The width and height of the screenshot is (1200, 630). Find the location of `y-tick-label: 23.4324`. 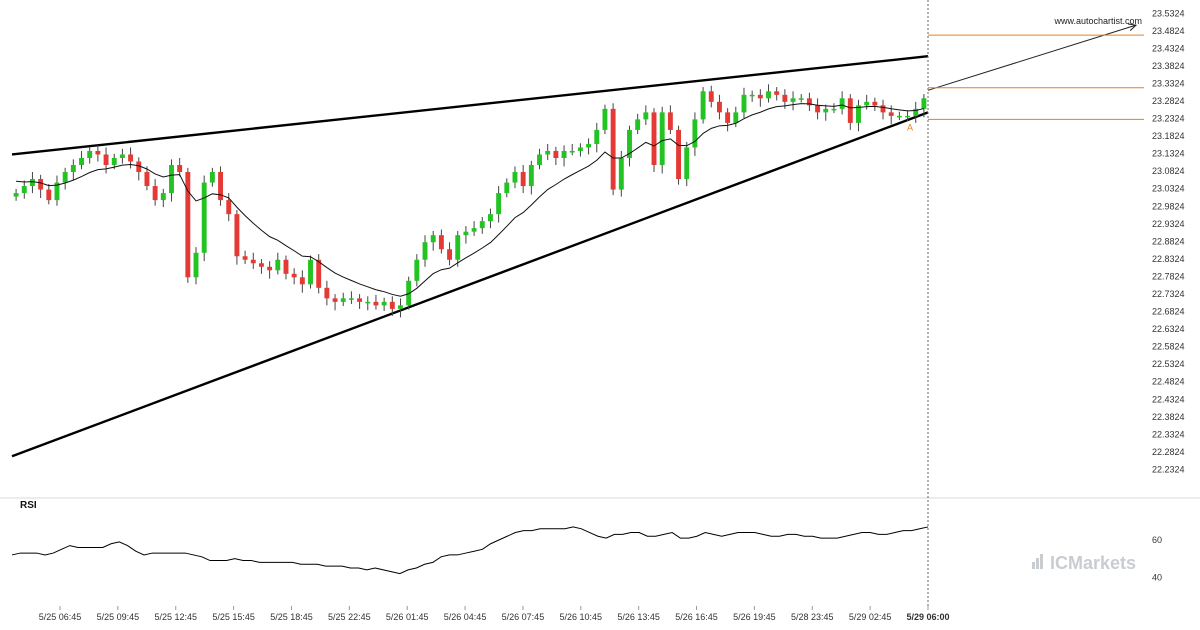

y-tick-label: 23.4324 is located at coordinates (1168, 48).